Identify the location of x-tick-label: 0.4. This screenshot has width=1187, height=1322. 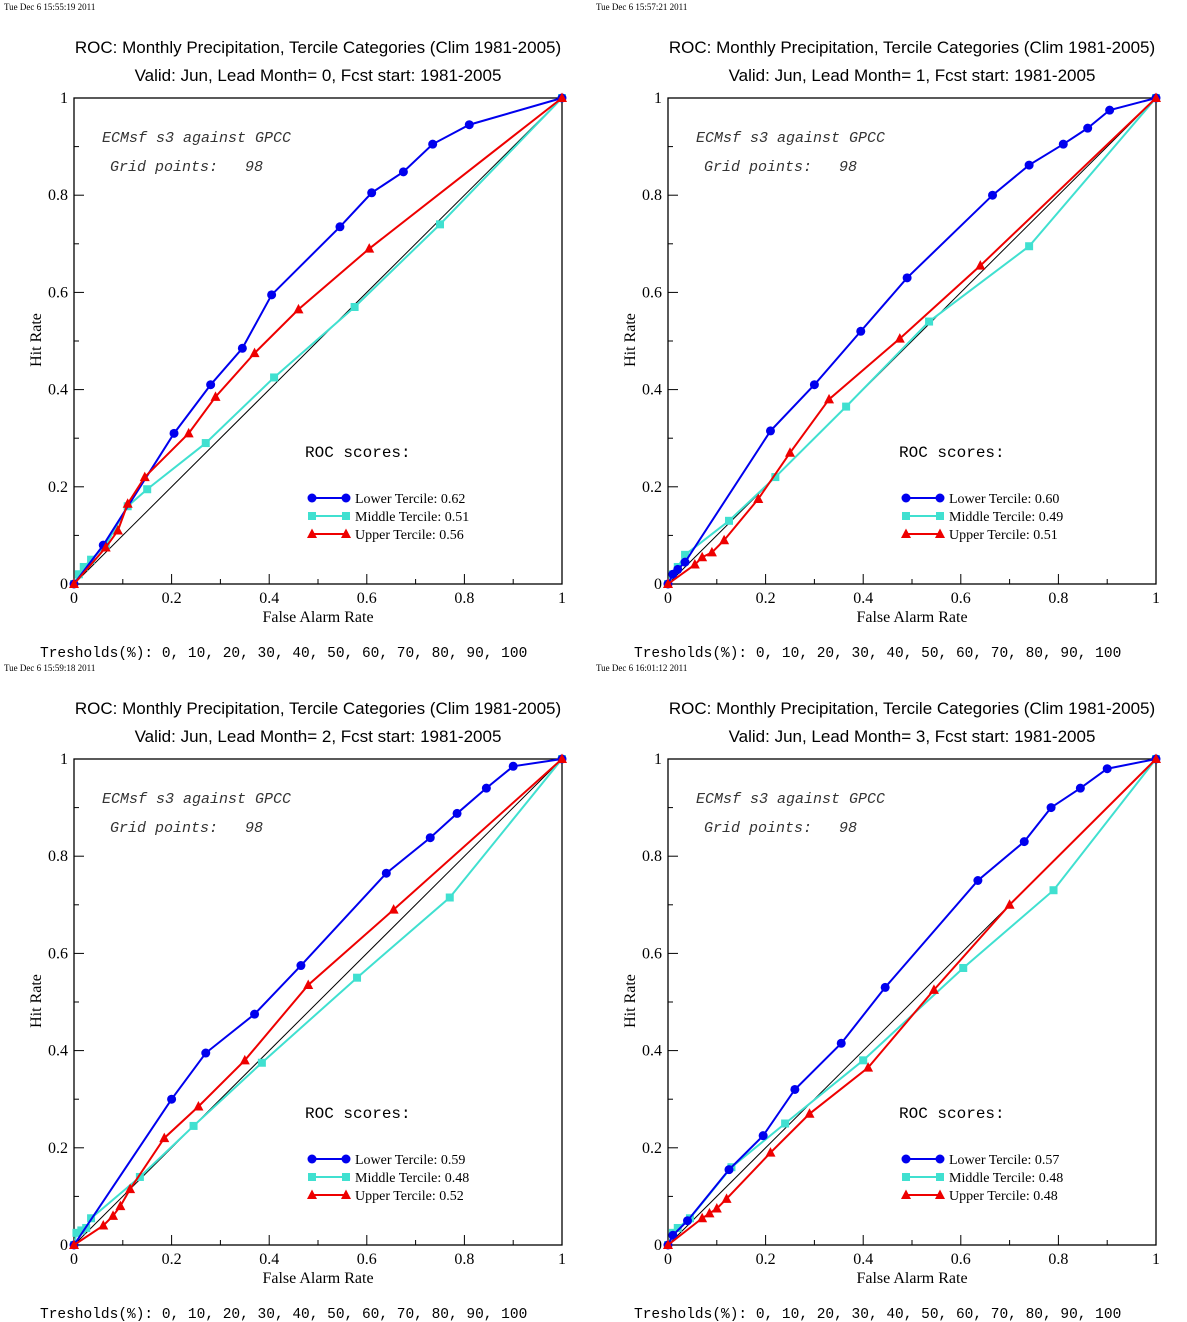
(269, 1259).